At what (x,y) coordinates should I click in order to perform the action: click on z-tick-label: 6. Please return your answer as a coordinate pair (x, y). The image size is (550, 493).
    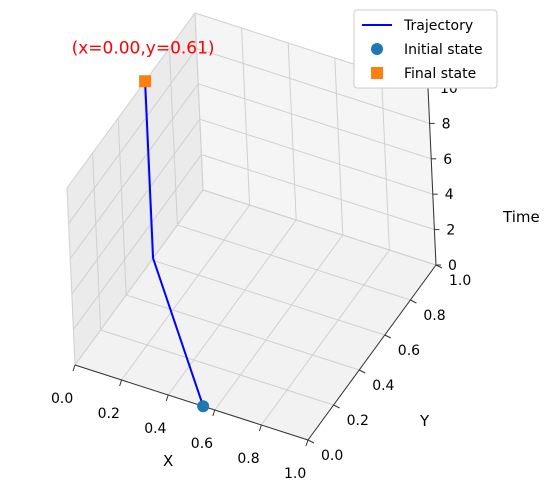
    Looking at the image, I should click on (447, 160).